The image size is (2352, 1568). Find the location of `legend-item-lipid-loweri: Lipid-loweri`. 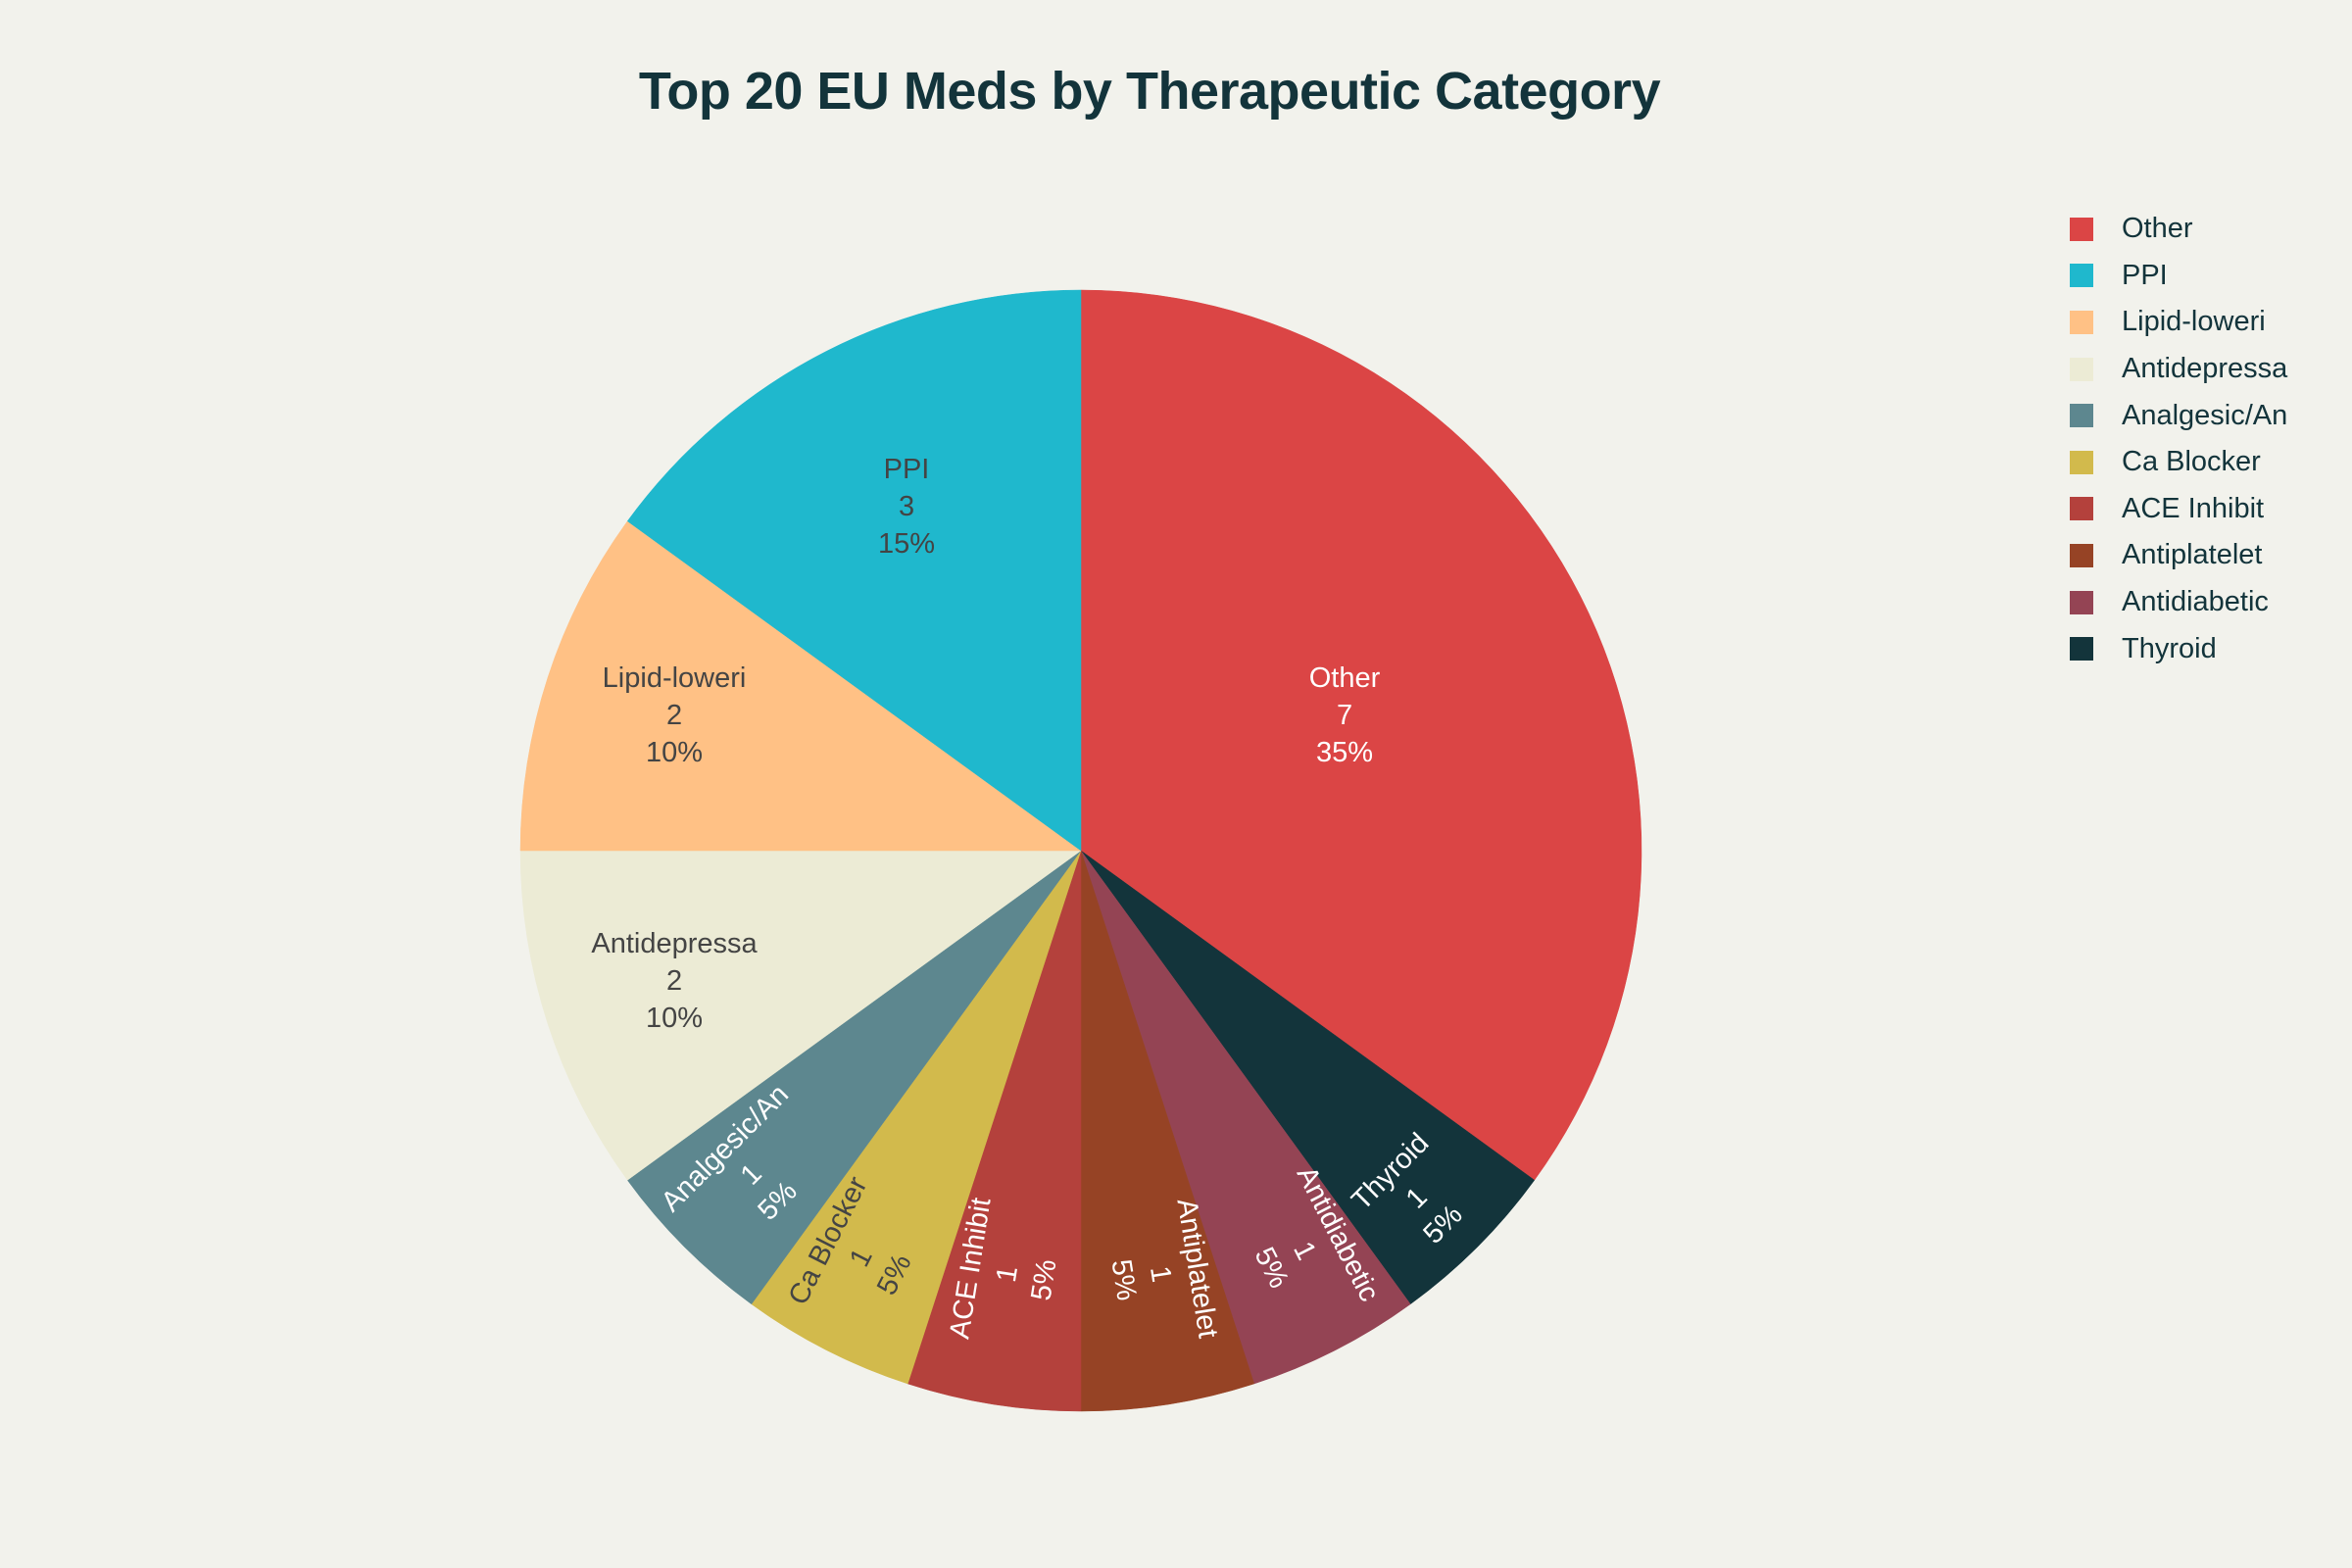

legend-item-lipid-loweri: Lipid-loweri is located at coordinates (2178, 322).